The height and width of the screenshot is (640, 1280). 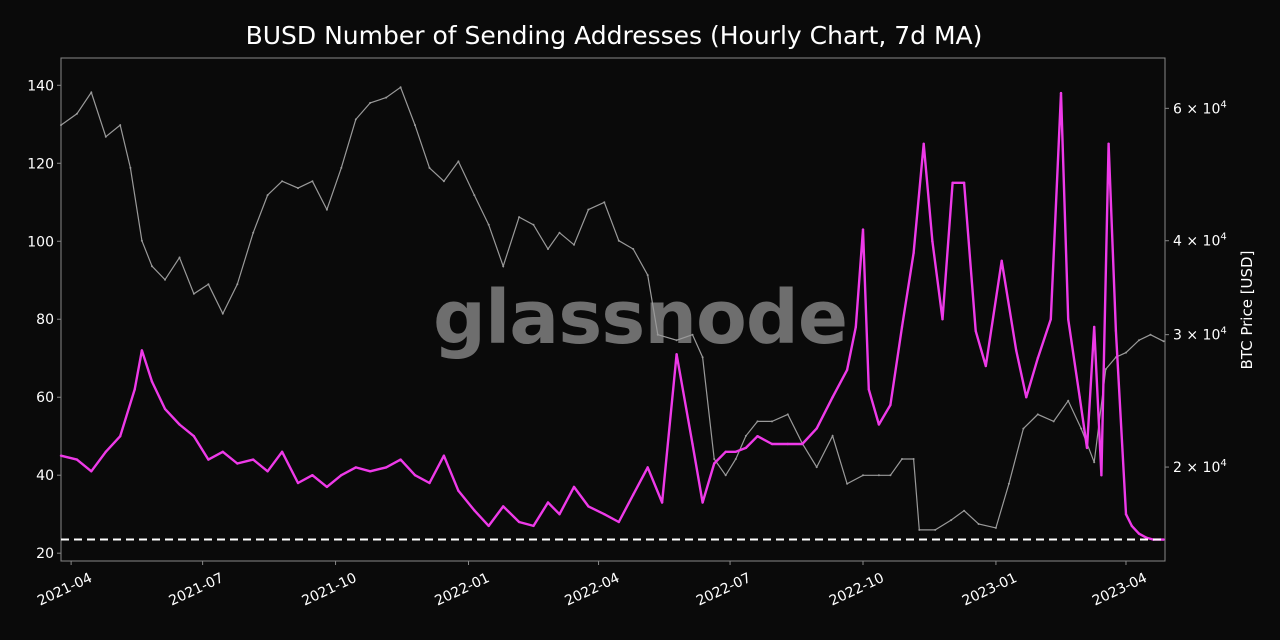 I want to click on x-tick-label: 2021-10, so click(x=330, y=589).